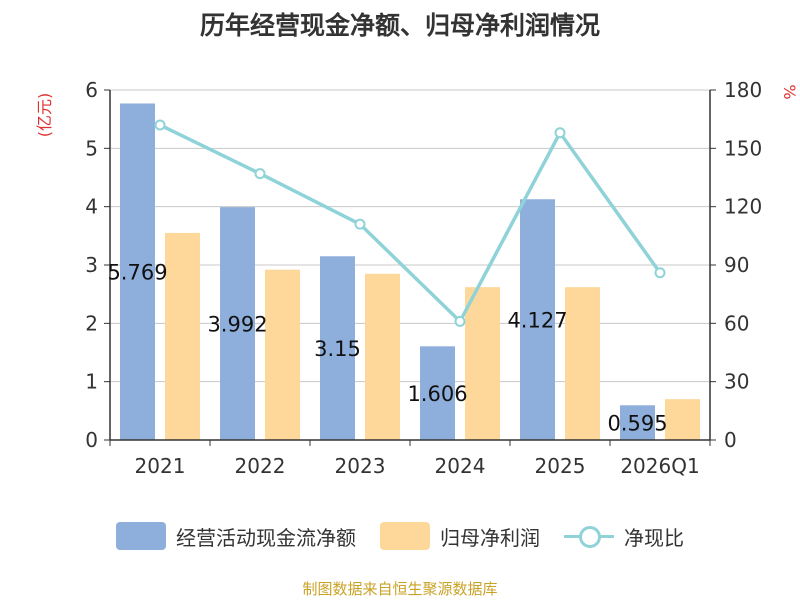 This screenshot has width=800, height=600. What do you see at coordinates (736, 323) in the screenshot?
I see `y-right-tick-label: 60` at bounding box center [736, 323].